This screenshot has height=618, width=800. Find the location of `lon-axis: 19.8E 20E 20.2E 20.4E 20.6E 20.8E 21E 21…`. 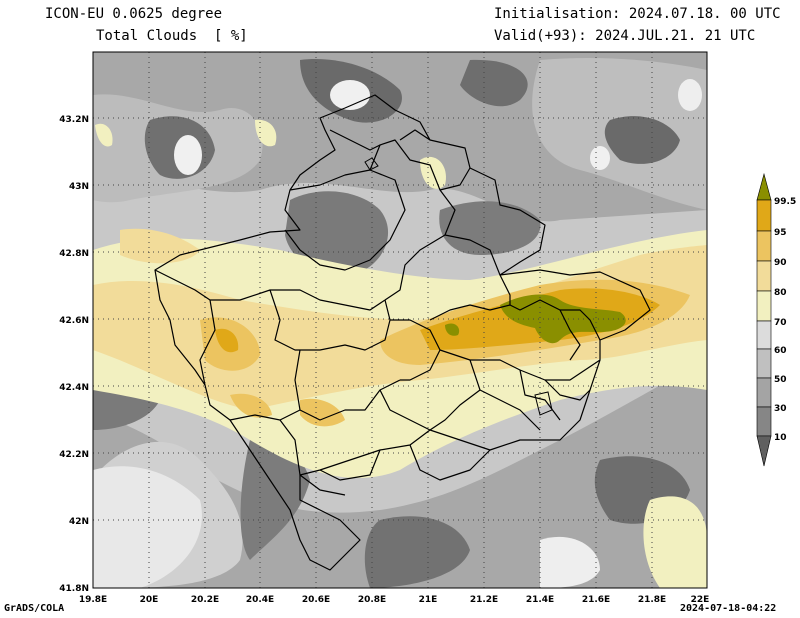

lon-axis: 19.8E 20E 20.2E 20.4E 20.6E 20.8E 21E 21… is located at coordinates (394, 600).